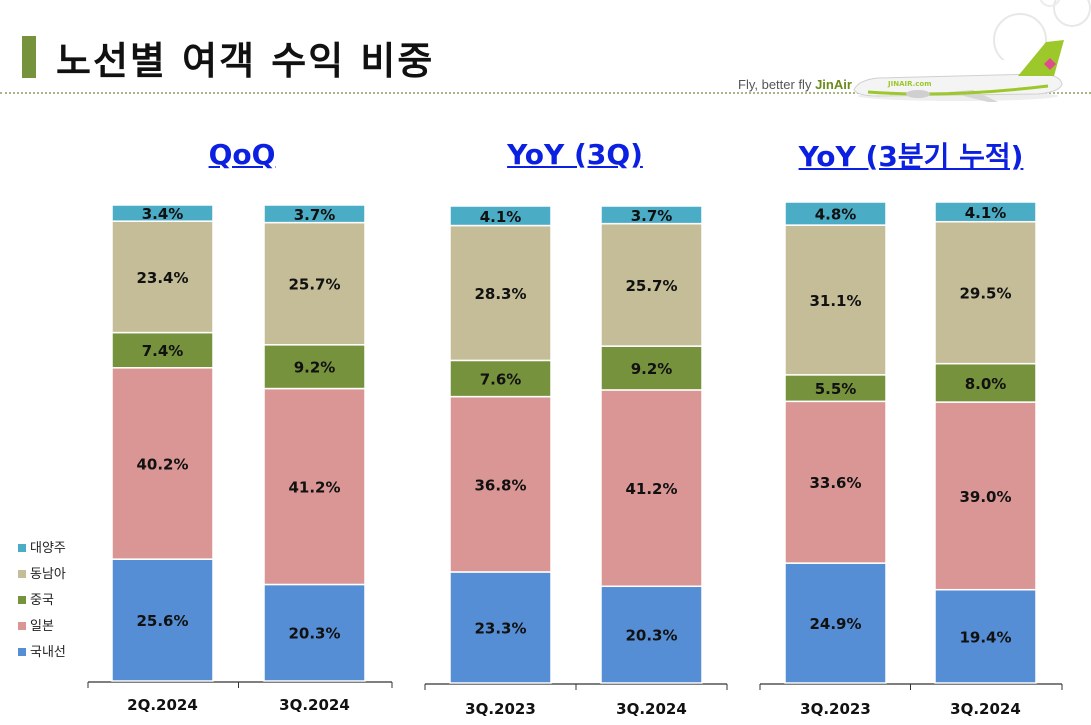 The image size is (1091, 725). Describe the element at coordinates (985, 637) in the screenshot. I see `data-label: 19.4%` at that location.